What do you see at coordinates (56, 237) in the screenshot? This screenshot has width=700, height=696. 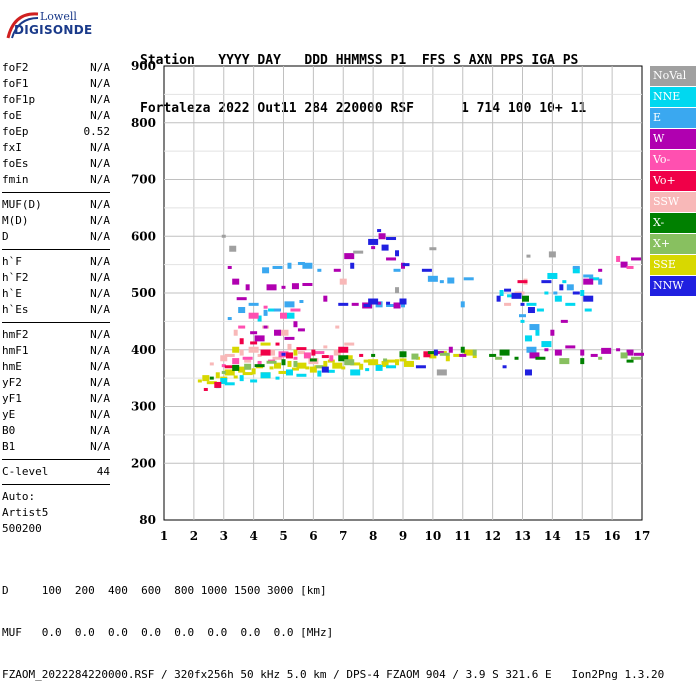 I see `param-row: D N/A` at bounding box center [56, 237].